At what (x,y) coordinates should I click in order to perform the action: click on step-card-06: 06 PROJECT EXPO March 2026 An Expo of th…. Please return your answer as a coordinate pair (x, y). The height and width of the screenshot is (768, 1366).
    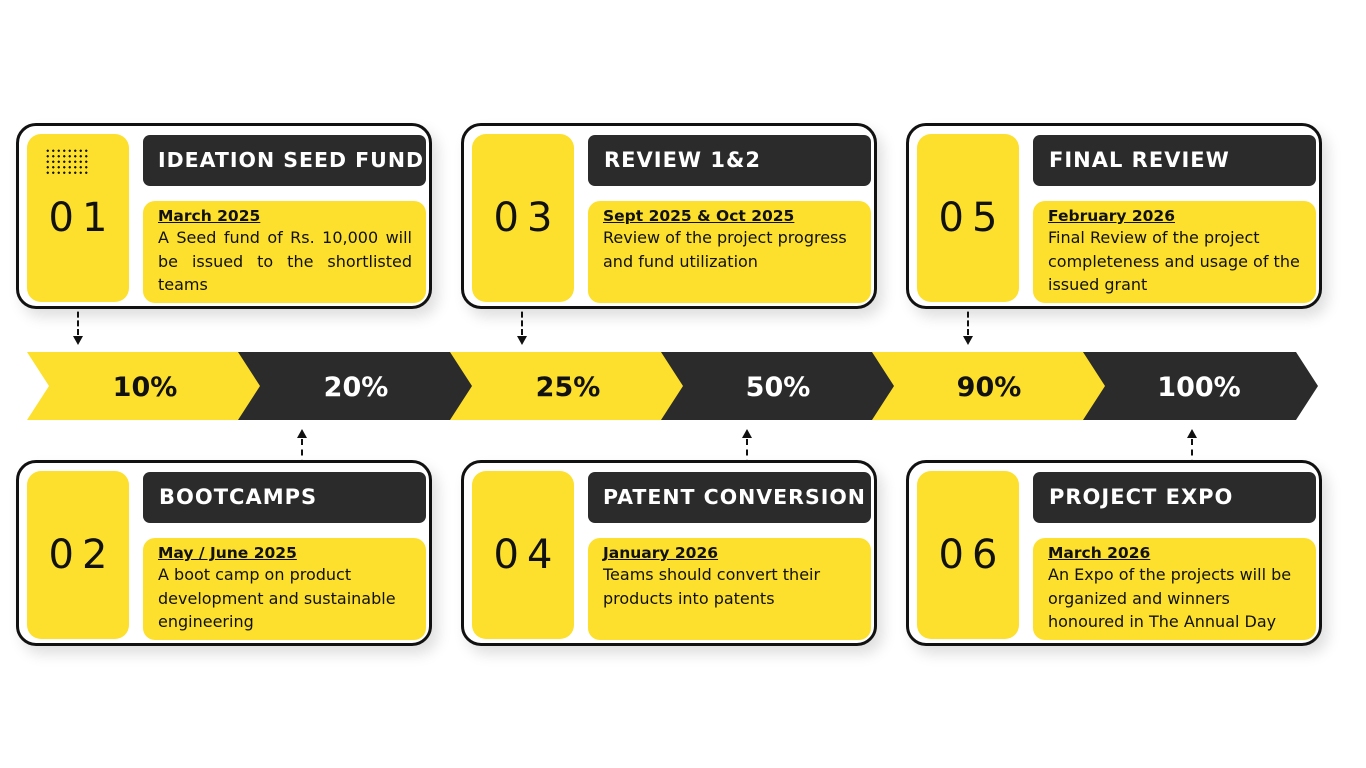
    Looking at the image, I should click on (1114, 553).